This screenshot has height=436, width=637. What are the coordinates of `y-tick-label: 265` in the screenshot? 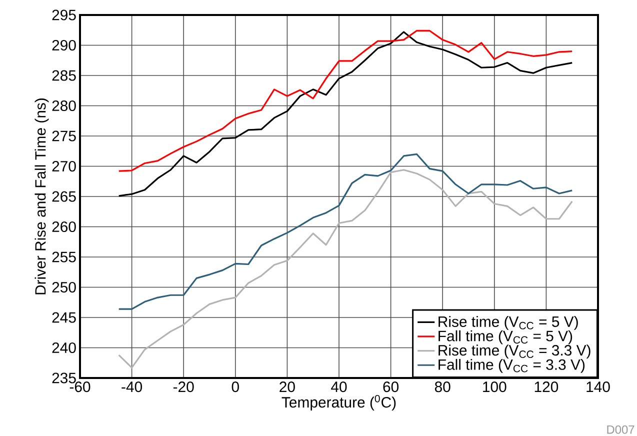 It's located at (64, 196).